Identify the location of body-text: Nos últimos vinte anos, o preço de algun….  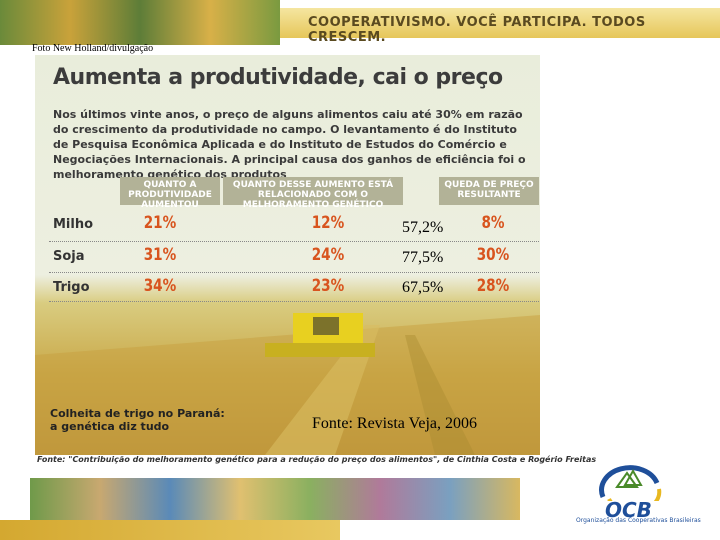
(289, 144).